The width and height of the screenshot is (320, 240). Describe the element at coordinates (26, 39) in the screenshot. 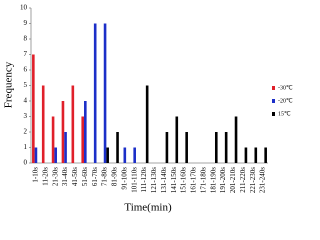

I see `y-tick-label: 8` at that location.